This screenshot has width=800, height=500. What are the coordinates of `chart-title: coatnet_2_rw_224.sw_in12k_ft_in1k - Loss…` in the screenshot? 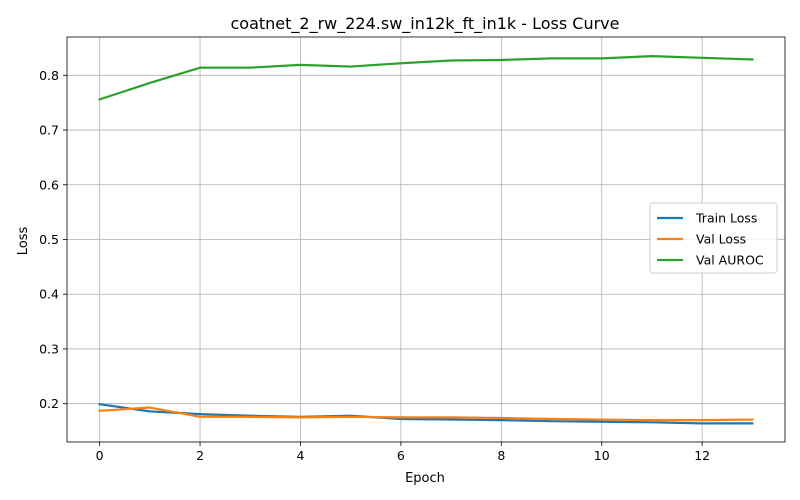 It's located at (424, 24).